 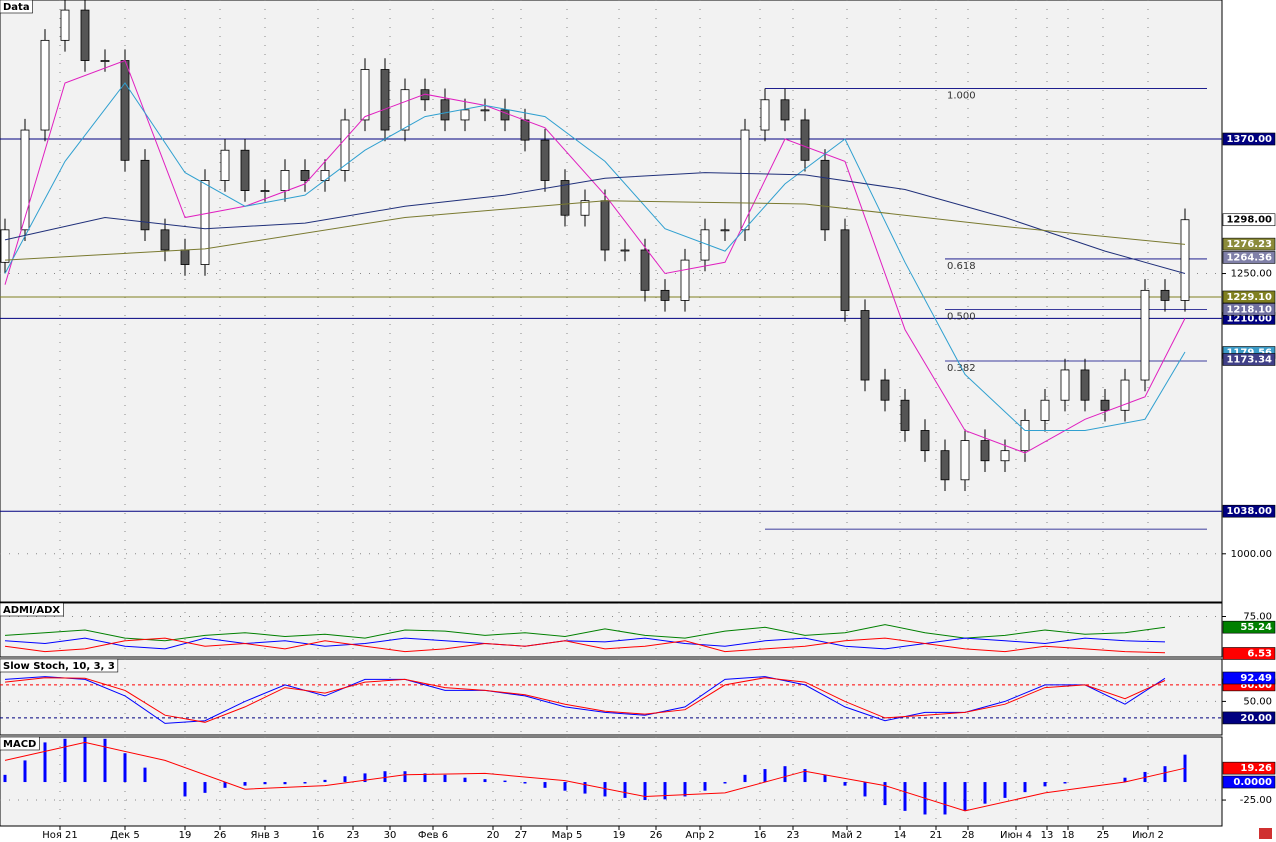 I want to click on price-tag-label: 55.24, so click(x=1256, y=627).